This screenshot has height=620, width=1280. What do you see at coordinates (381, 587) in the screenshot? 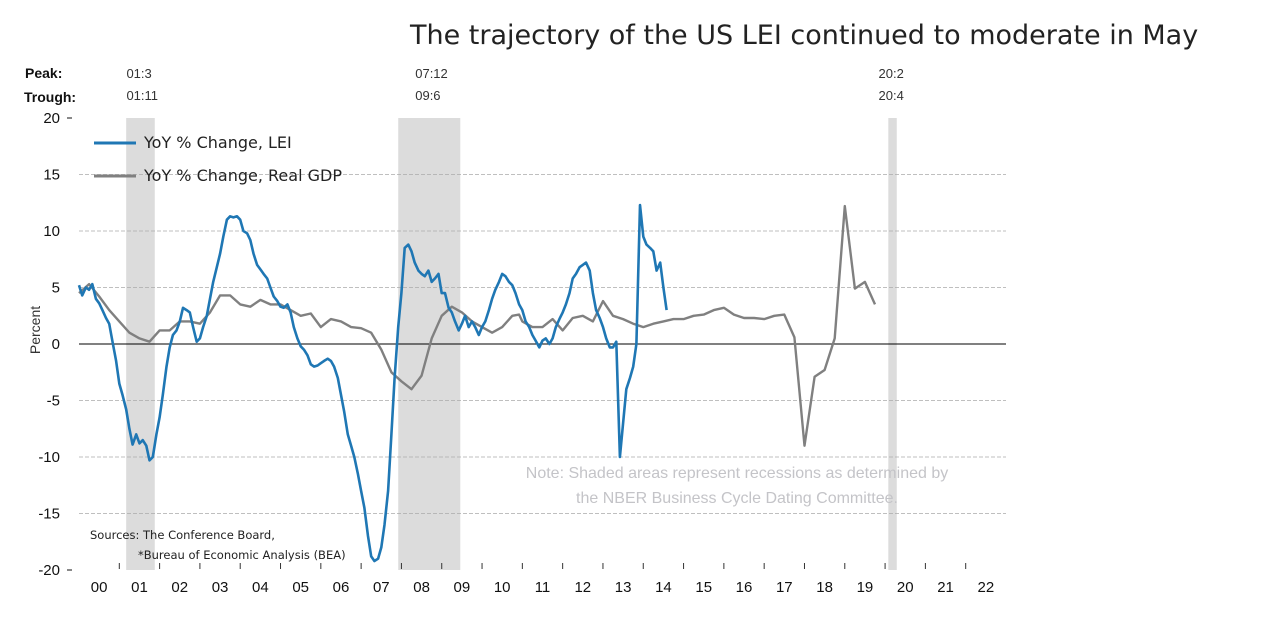
I see `x-tick-label: 07` at bounding box center [381, 587].